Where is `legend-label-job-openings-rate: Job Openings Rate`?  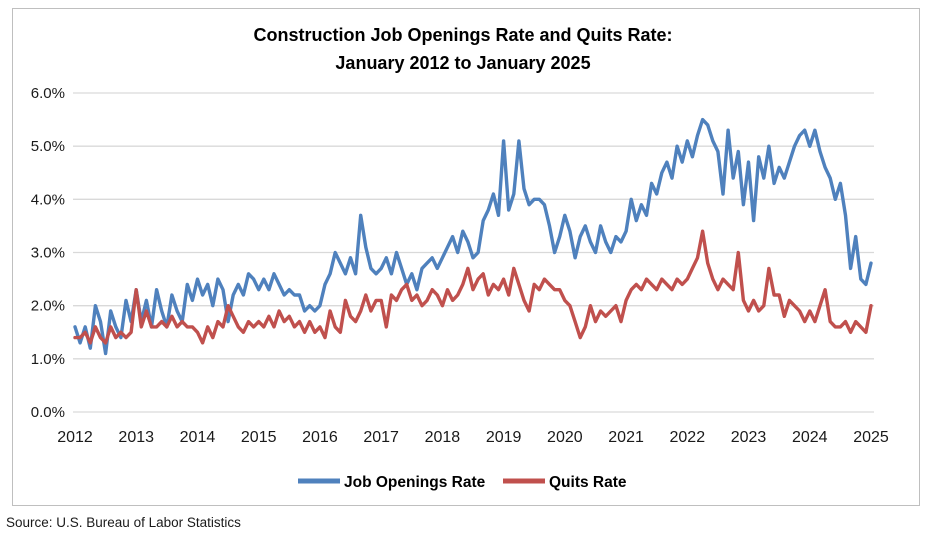
legend-label-job-openings-rate: Job Openings Rate is located at coordinates (415, 482).